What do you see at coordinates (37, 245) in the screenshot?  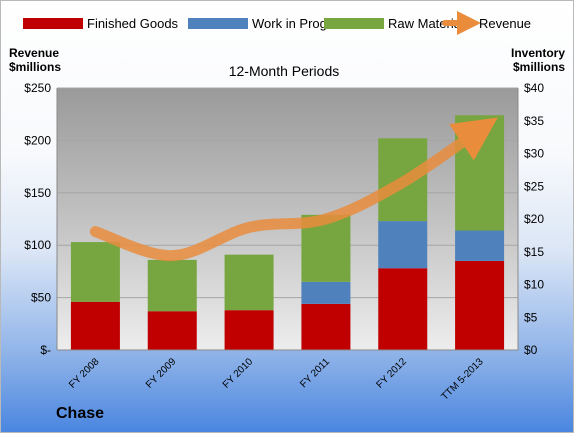 I see `left-tick-label: $100` at bounding box center [37, 245].